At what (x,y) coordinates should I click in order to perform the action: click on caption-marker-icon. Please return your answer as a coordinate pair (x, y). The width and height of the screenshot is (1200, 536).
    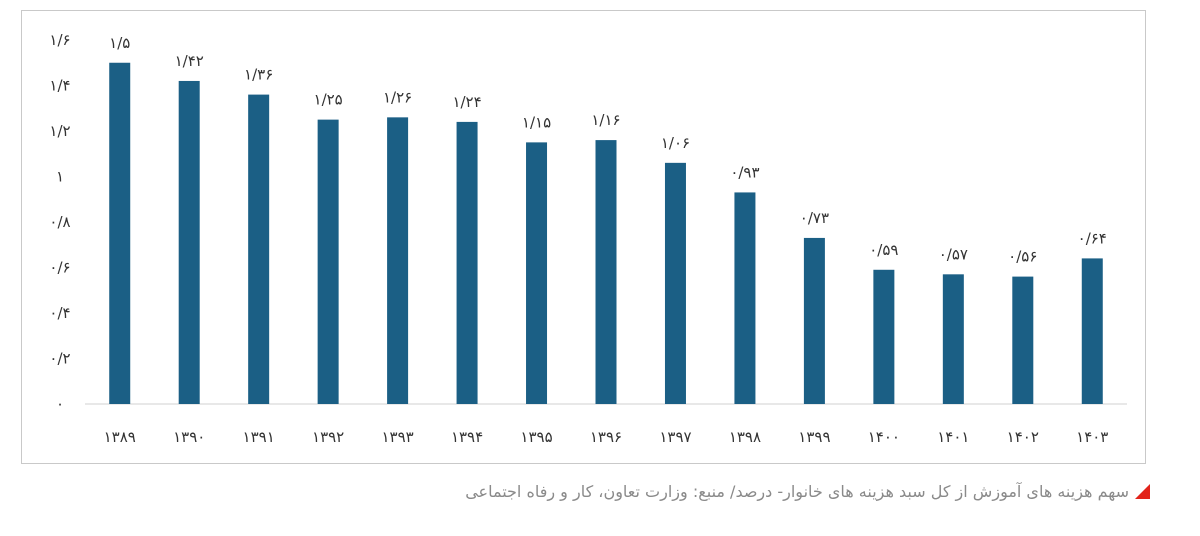
    Looking at the image, I should click on (1142, 491).